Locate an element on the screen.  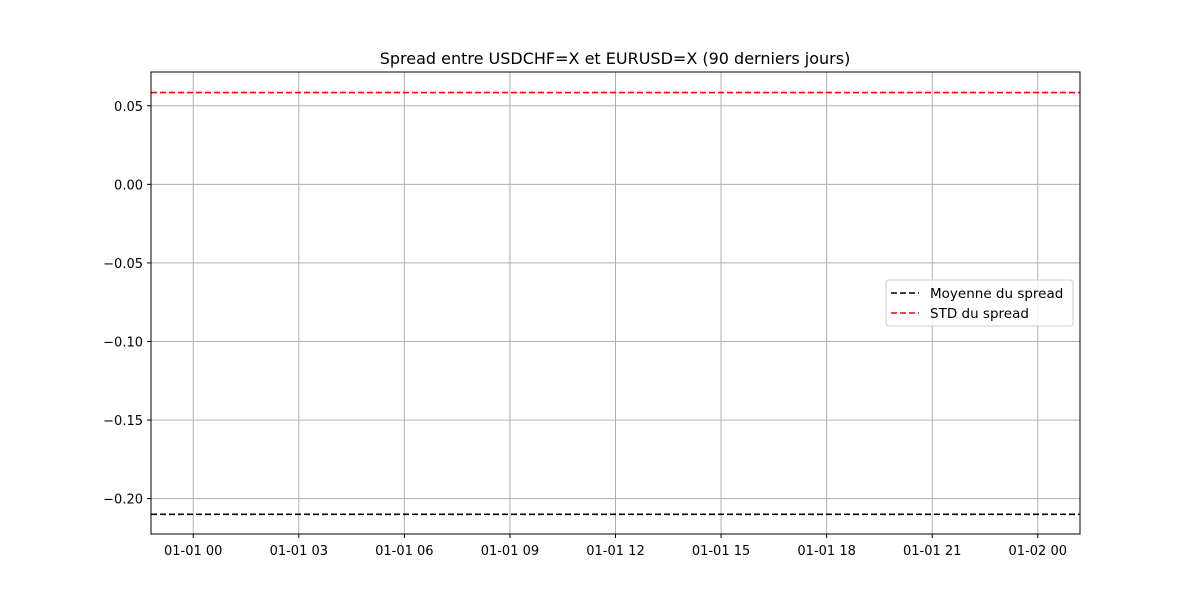
legend: Moyenne du spread STD du spread is located at coordinates (979, 303).